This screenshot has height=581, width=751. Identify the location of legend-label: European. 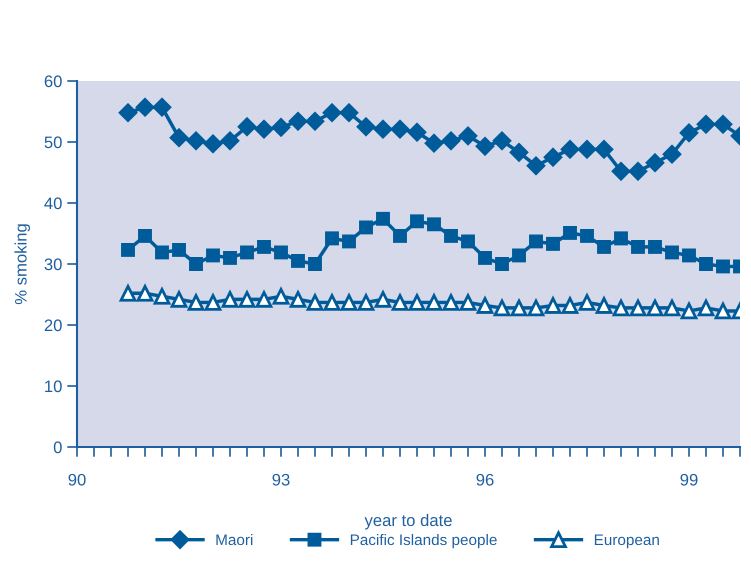
(626, 541).